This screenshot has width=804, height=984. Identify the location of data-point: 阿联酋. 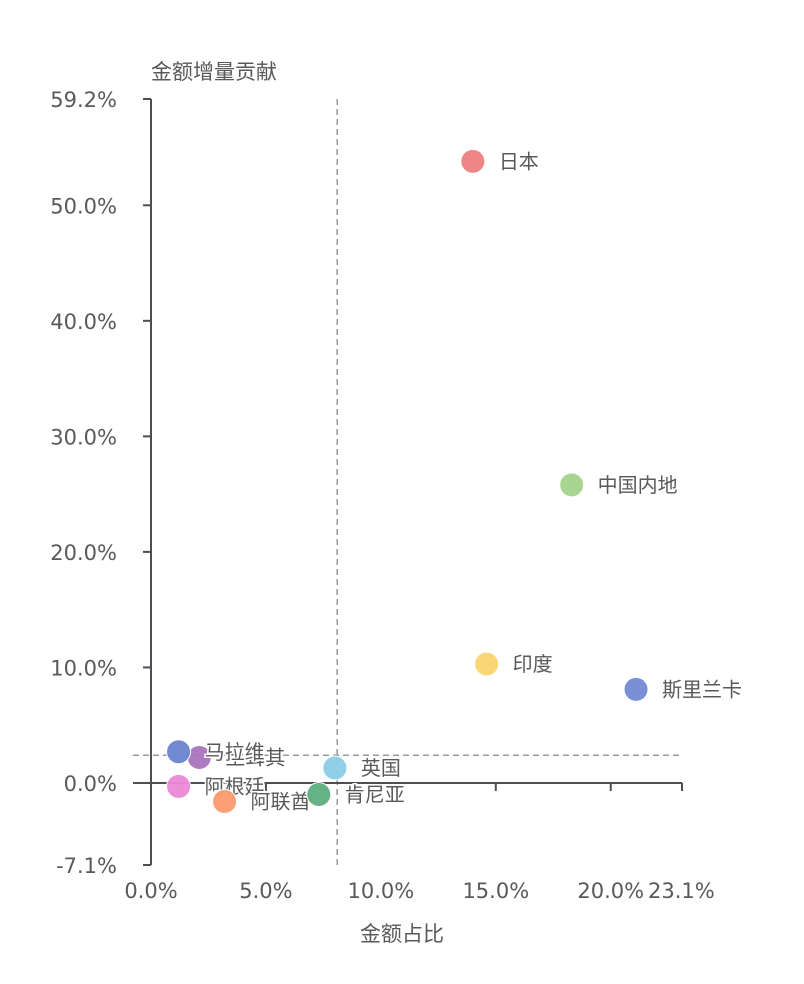
(262, 801).